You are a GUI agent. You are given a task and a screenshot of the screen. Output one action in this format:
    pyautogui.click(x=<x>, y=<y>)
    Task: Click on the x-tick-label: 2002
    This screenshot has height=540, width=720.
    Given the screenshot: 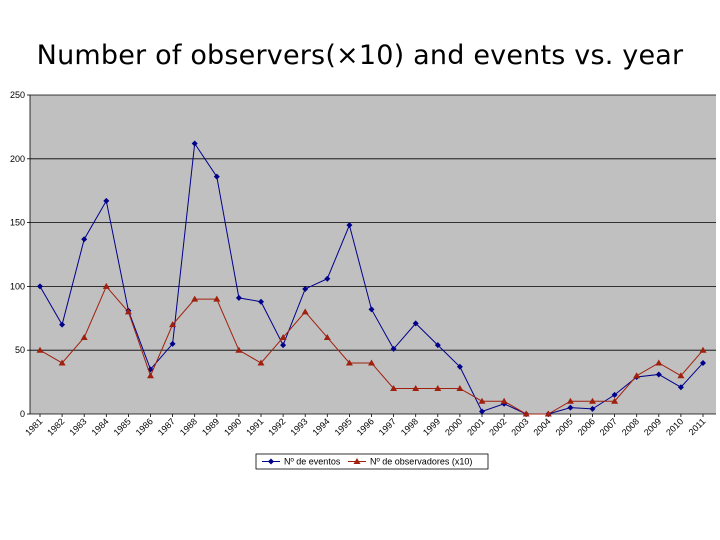 What is the action you would take?
    pyautogui.click(x=497, y=426)
    